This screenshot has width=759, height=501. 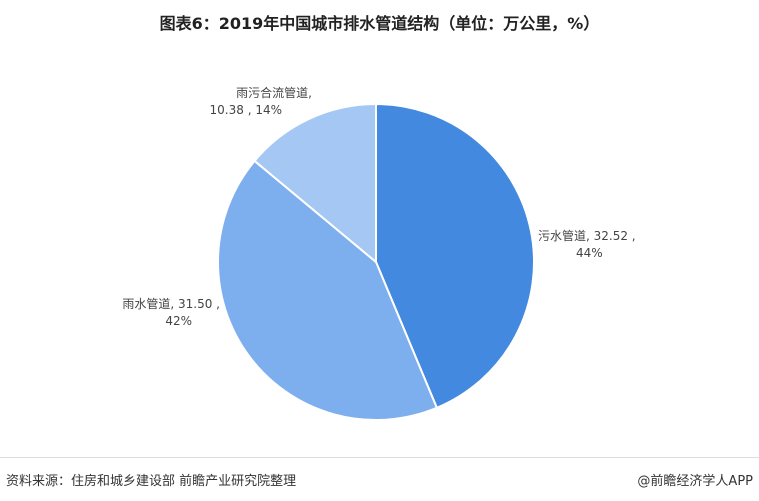 I want to click on slice-label-2: 雨污合流管道, 10.38 , 14%, so click(x=261, y=101).